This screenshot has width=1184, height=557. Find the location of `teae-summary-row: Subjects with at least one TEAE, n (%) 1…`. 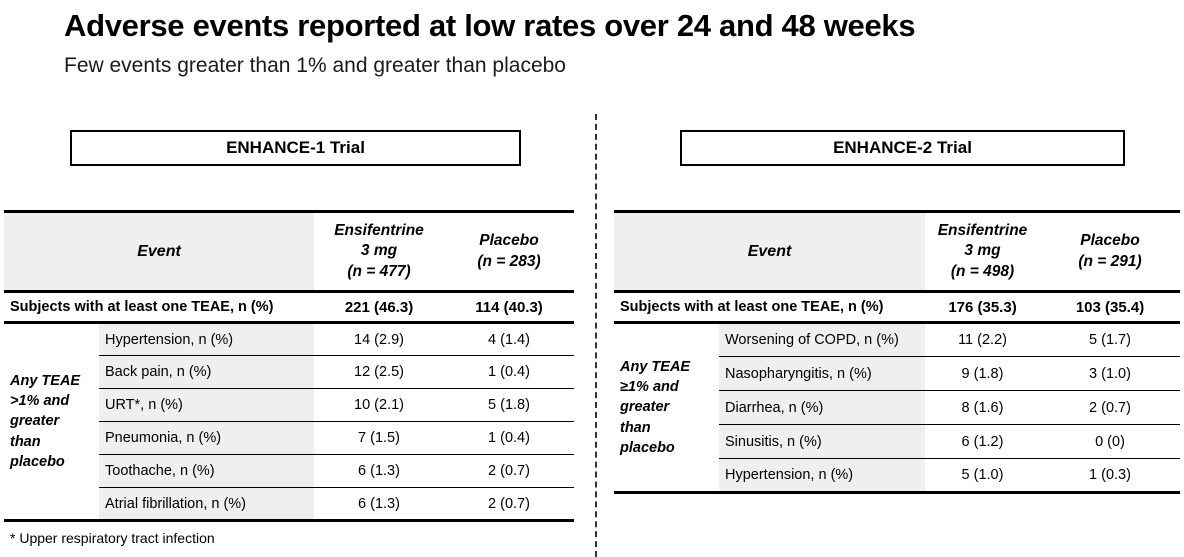

teae-summary-row: Subjects with at least one TEAE, n (%) 1… is located at coordinates (897, 307).